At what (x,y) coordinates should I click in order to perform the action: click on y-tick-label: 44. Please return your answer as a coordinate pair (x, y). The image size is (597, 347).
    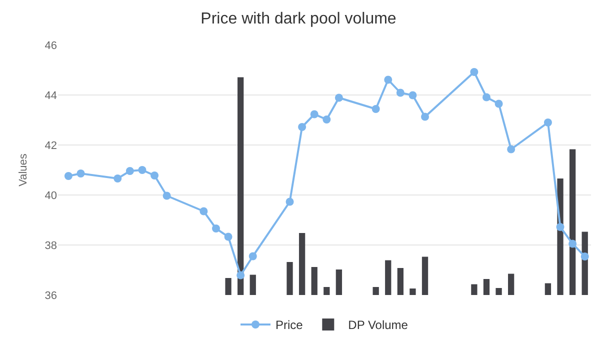
    Looking at the image, I should click on (50, 96).